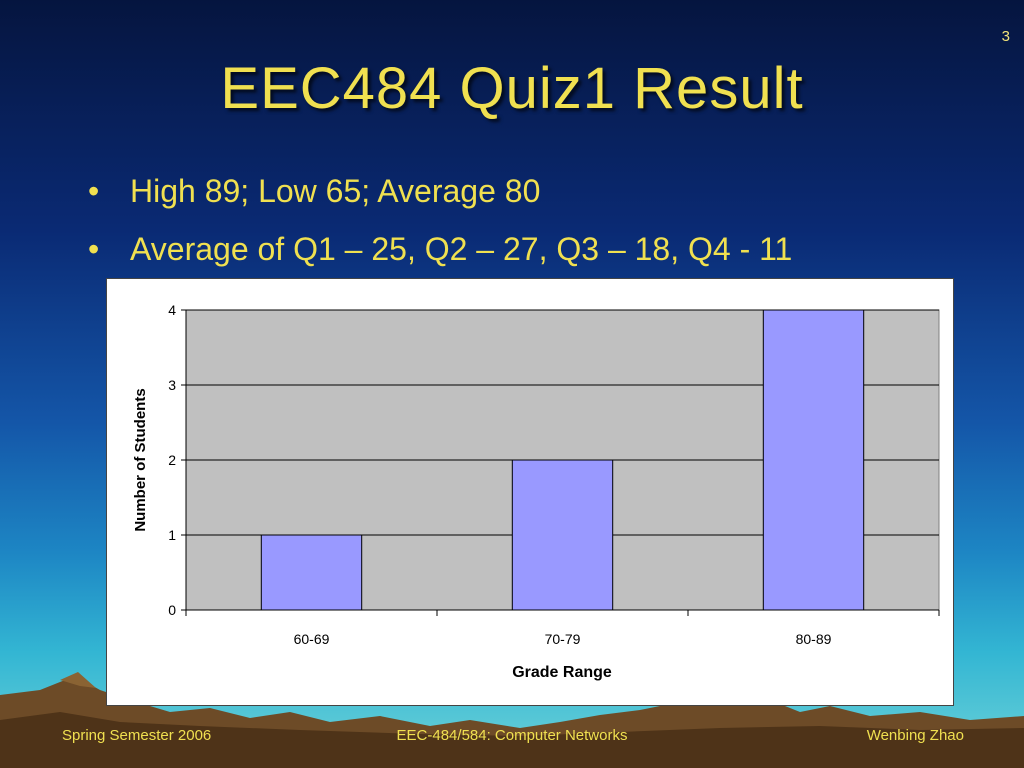 The image size is (1024, 768). I want to click on bullet-text: High 89; Low 65; Average 80, so click(335, 191).